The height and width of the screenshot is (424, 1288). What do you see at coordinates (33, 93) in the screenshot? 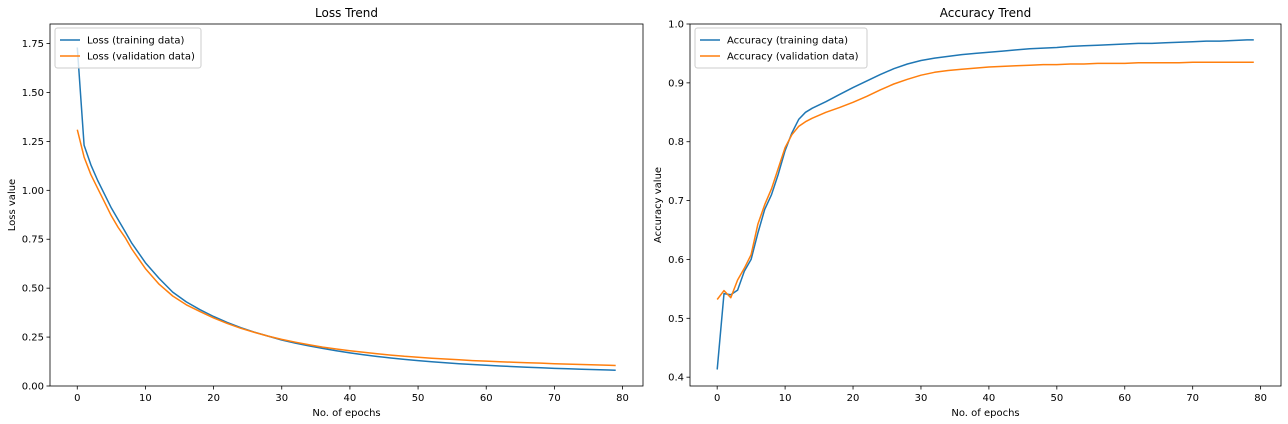
I see `y-tick-label: 1.50` at bounding box center [33, 93].